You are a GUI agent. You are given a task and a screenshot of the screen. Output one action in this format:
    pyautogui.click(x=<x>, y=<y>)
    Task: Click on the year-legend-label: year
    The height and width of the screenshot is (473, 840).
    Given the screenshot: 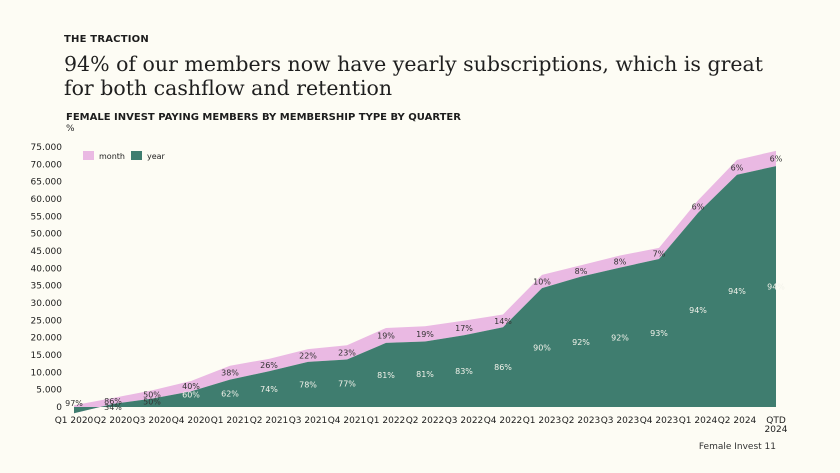 What is the action you would take?
    pyautogui.click(x=156, y=156)
    